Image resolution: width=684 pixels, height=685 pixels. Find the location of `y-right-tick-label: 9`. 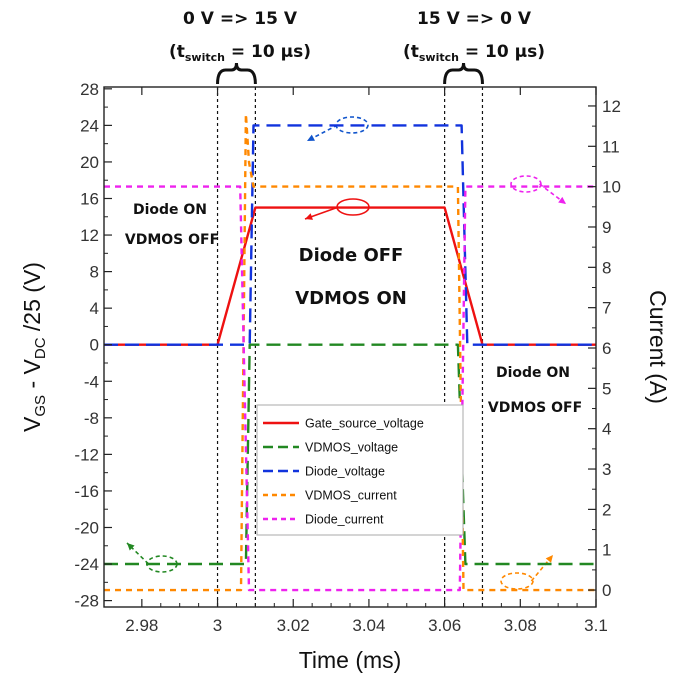

y-right-tick-label: 9 is located at coordinates (606, 227).